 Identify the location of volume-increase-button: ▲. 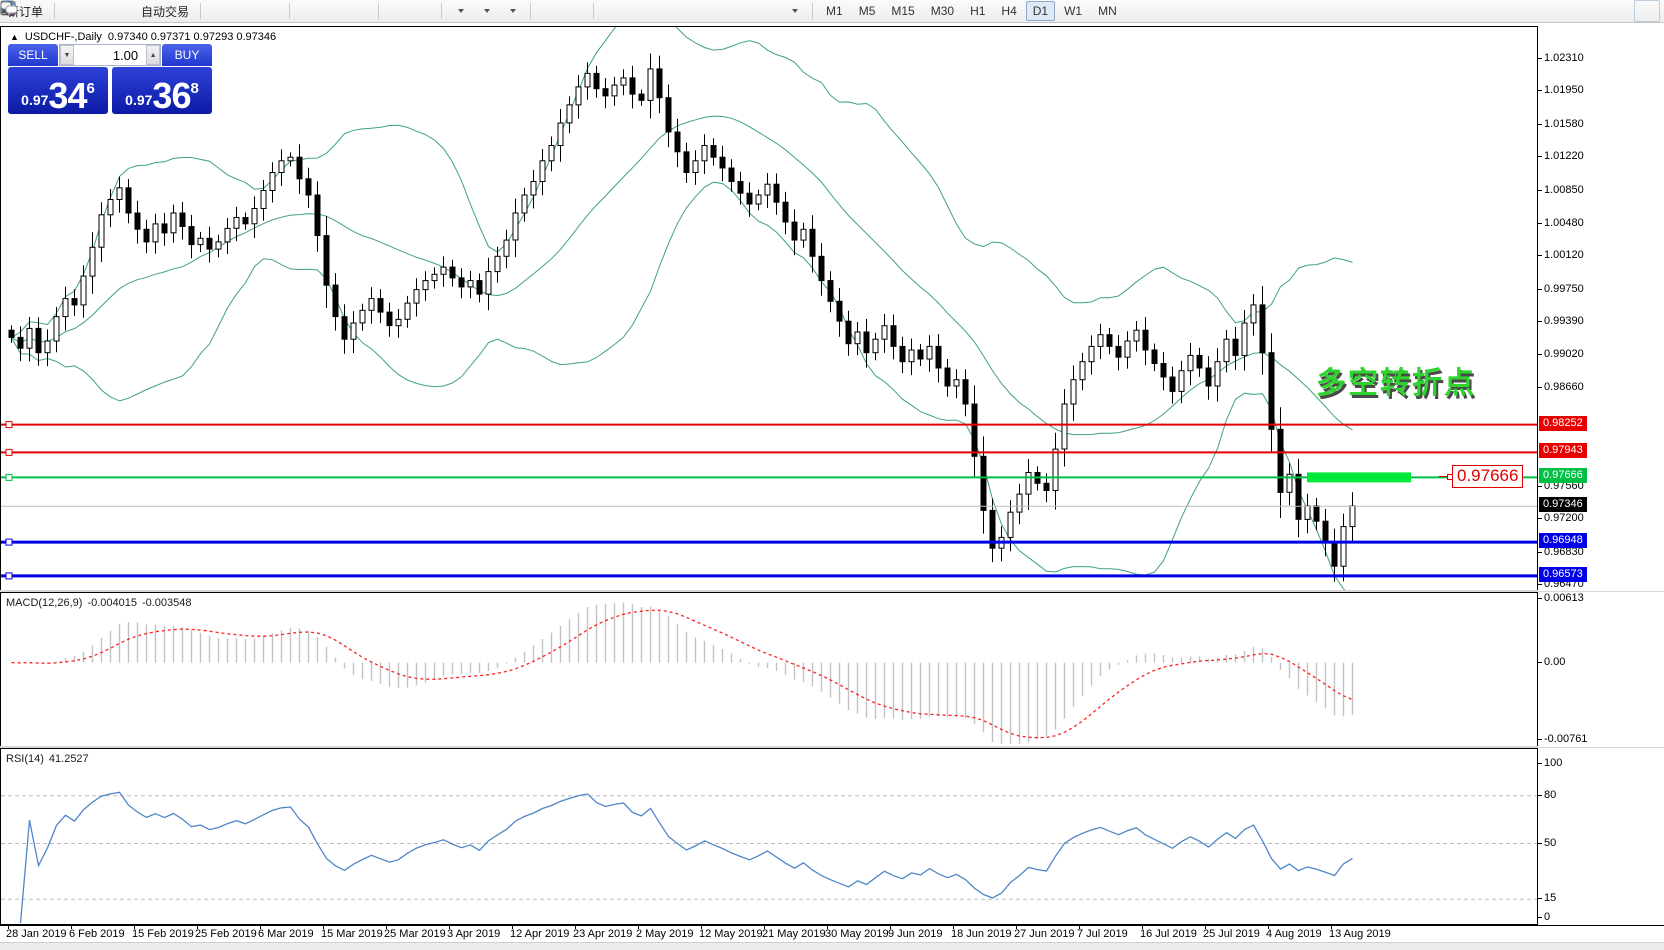
(153, 55).